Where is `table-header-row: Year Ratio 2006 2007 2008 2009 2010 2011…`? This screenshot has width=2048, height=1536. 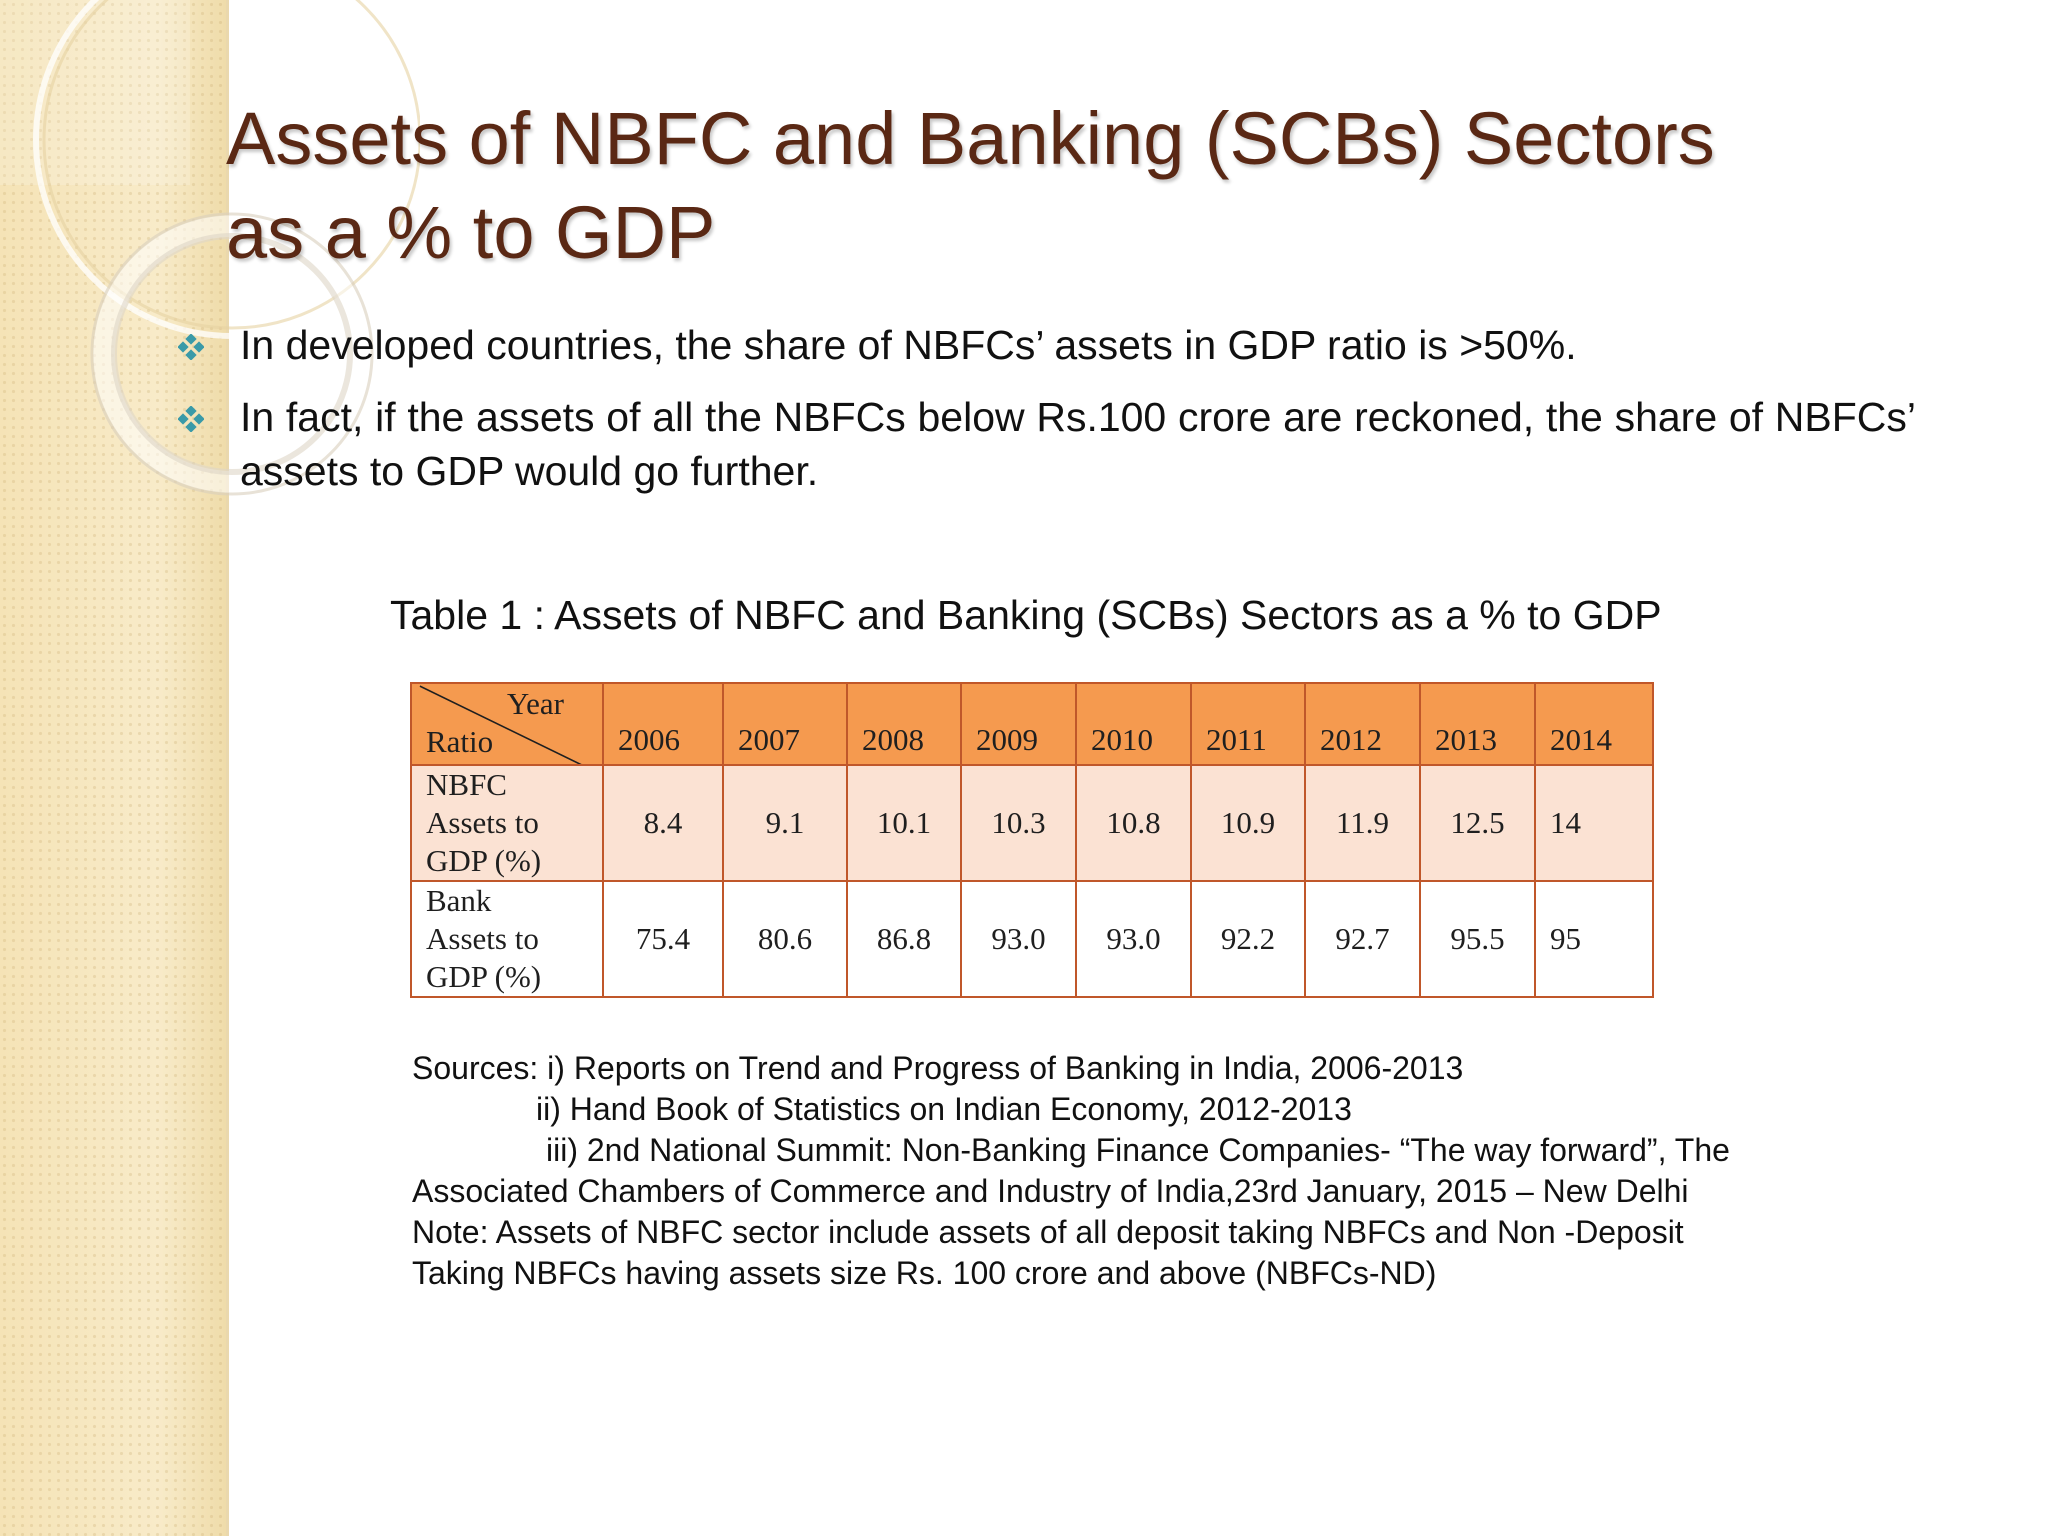
table-header-row: Year Ratio 2006 2007 2008 2009 2010 2011… is located at coordinates (1032, 724).